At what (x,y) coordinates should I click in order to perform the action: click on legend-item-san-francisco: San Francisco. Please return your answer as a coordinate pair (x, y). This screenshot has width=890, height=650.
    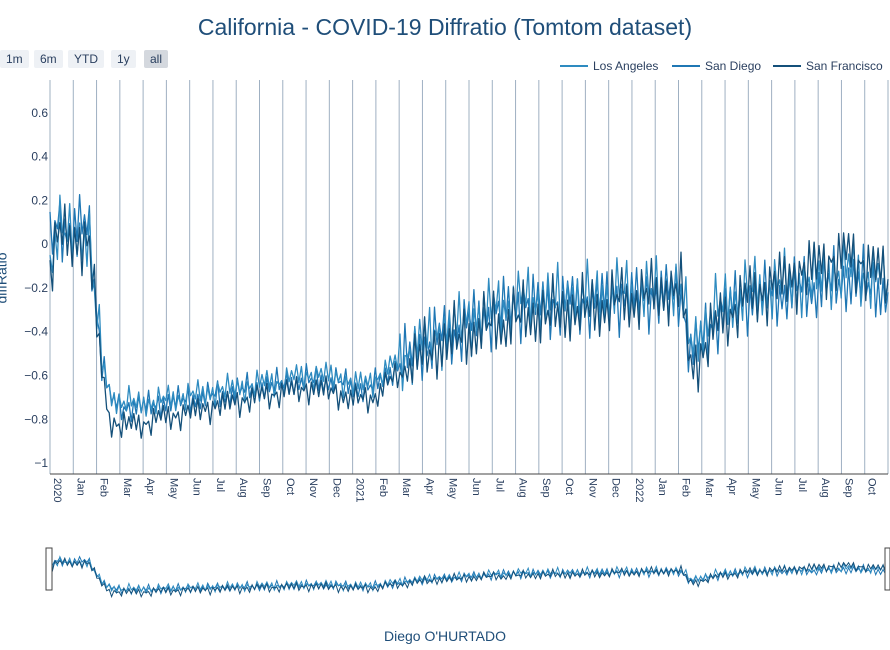
    Looking at the image, I should click on (828, 66).